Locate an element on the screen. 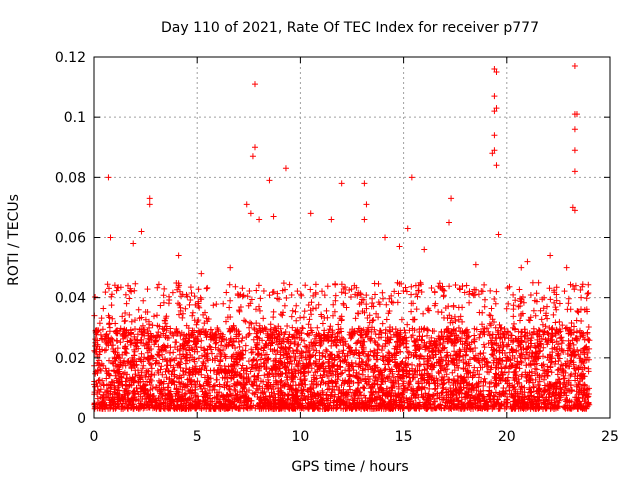 The width and height of the screenshot is (640, 485). x-tick-label: 20 is located at coordinates (507, 437).